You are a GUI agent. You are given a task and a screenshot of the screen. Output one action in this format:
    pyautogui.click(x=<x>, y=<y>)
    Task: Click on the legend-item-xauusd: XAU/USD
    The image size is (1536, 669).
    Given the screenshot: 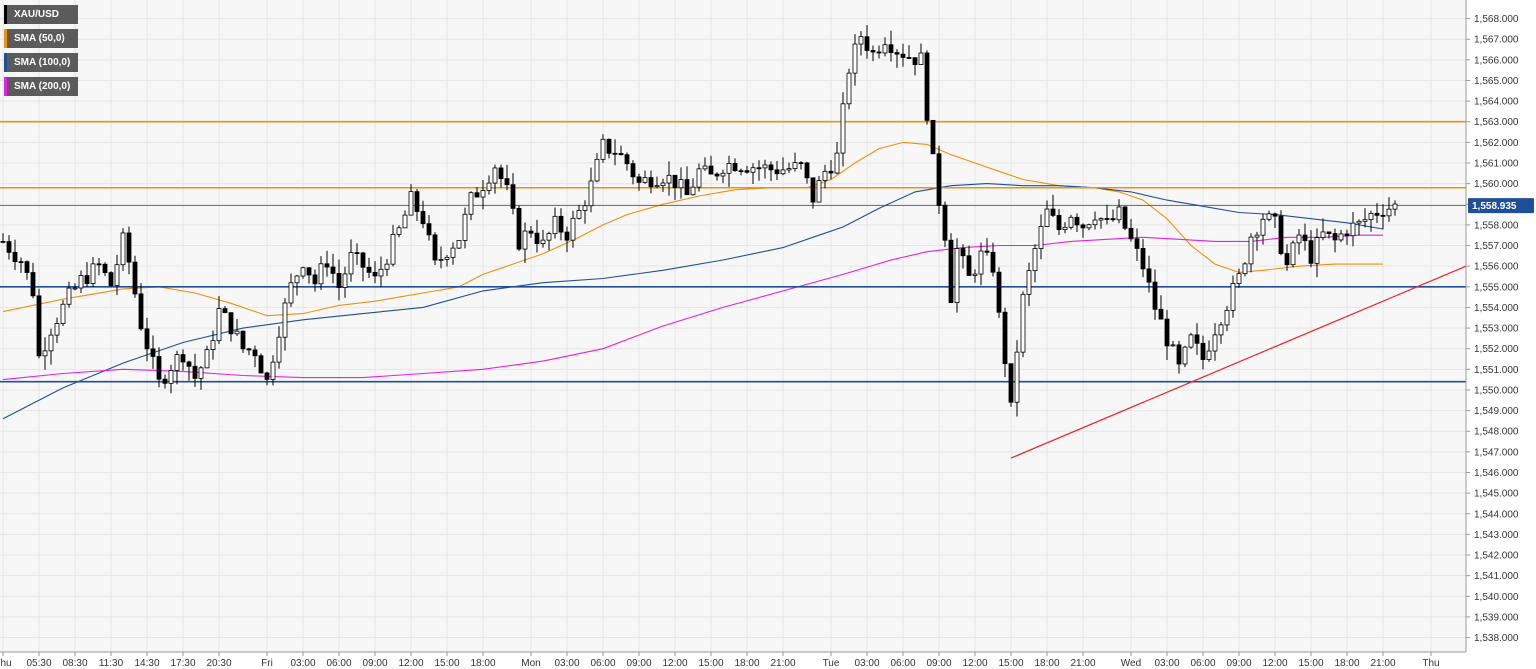 What is the action you would take?
    pyautogui.click(x=41, y=14)
    